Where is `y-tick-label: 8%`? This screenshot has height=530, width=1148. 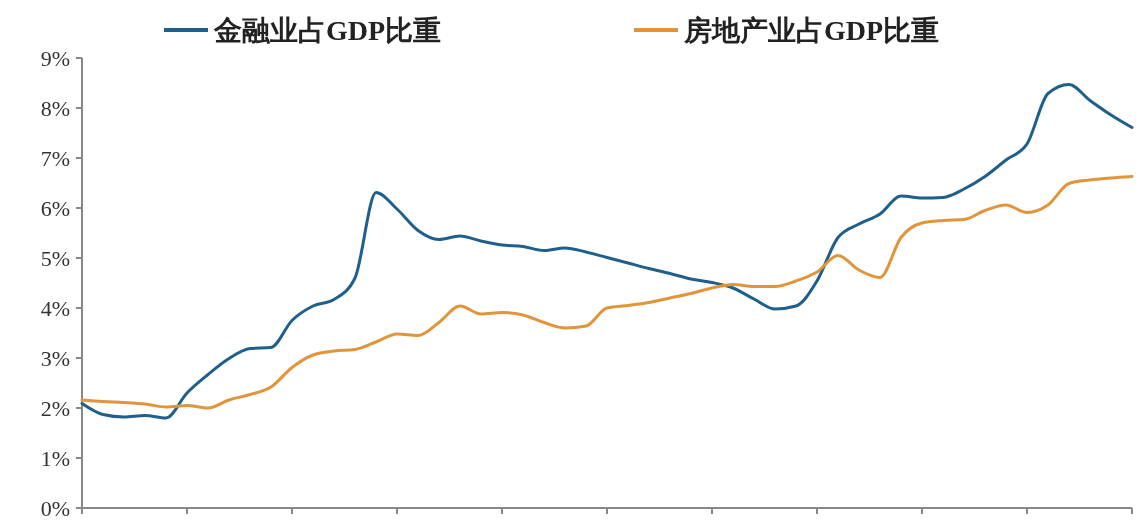
y-tick-label: 8% is located at coordinates (55, 108).